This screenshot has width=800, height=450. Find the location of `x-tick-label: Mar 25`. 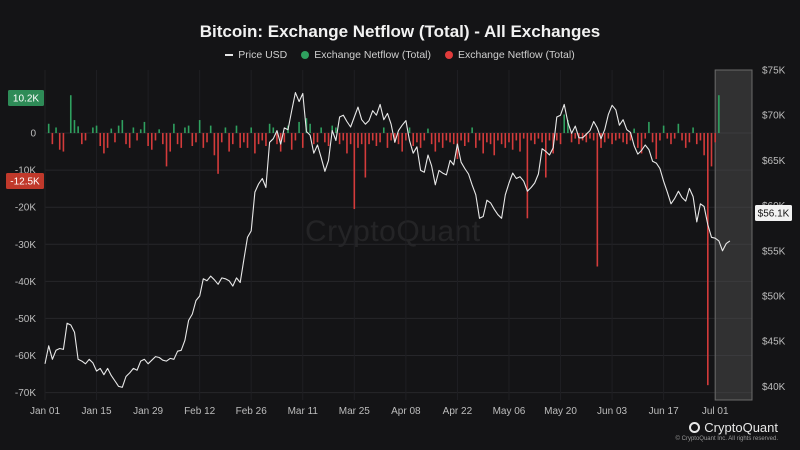

x-tick-label: Mar 25 is located at coordinates (355, 411).